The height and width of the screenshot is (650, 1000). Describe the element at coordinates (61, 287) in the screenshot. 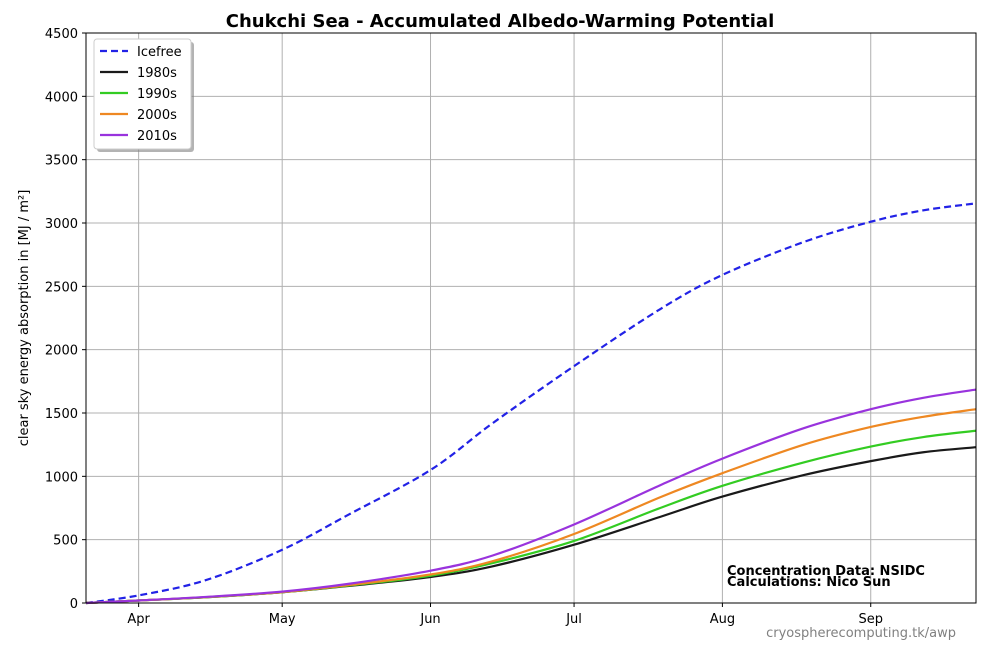

I see `y-tick-label: 2500` at that location.